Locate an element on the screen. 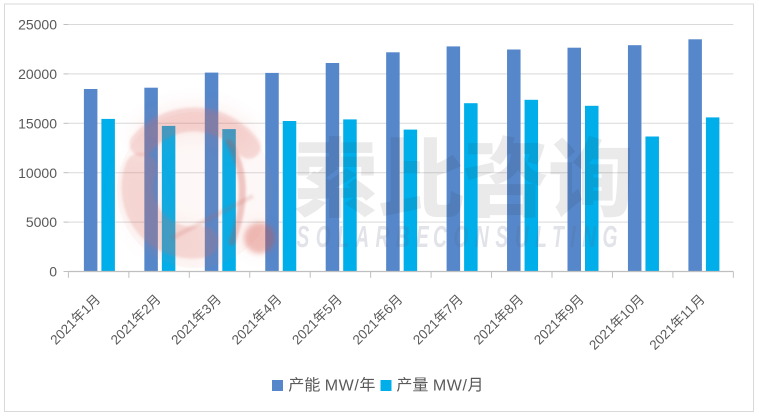 This screenshot has height=418, width=759. svg-text: 5000 is located at coordinates (41, 222).